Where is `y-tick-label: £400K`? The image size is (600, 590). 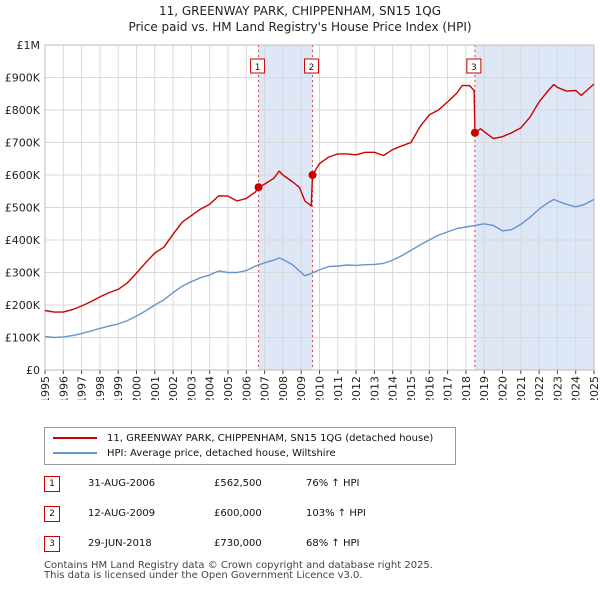
y-tick-label: £400K is located at coordinates (23, 240).